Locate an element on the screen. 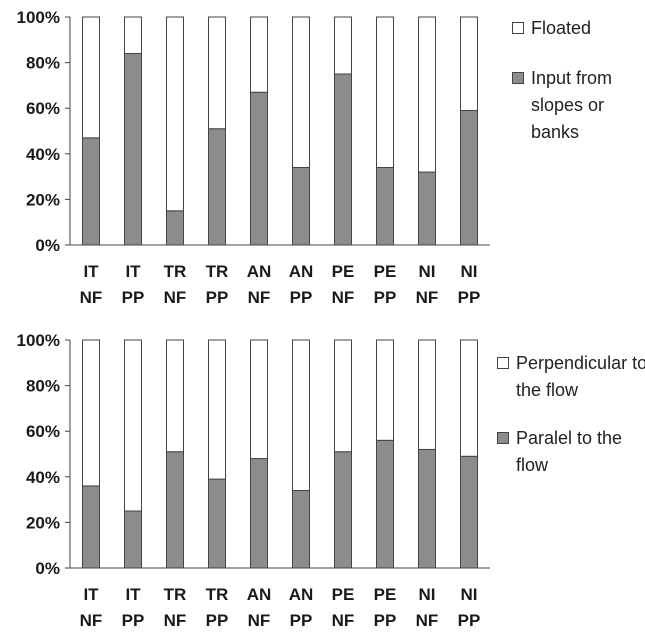 Image resolution: width=645 pixels, height=636 pixels. legend-label-floated: Floated is located at coordinates (561, 28).